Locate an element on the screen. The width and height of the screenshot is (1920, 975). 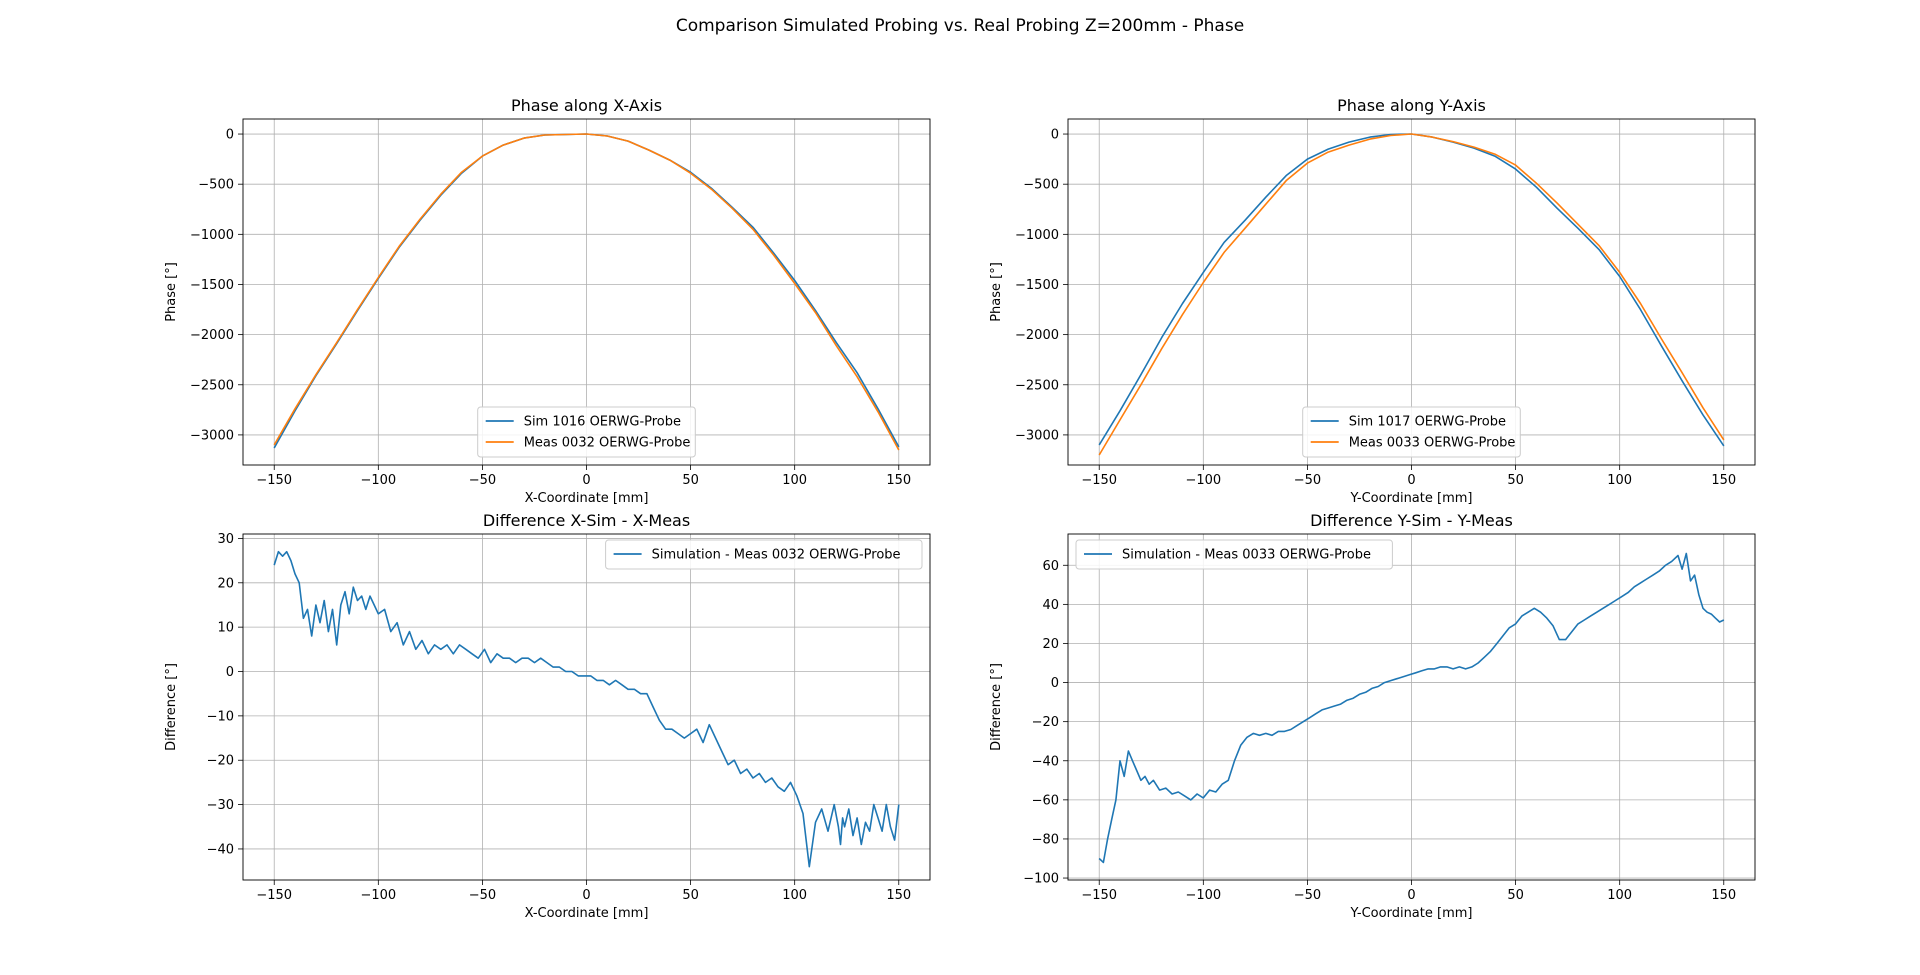
legend-label: Simulation - Meas 0032 OERWG-Probe is located at coordinates (776, 555).